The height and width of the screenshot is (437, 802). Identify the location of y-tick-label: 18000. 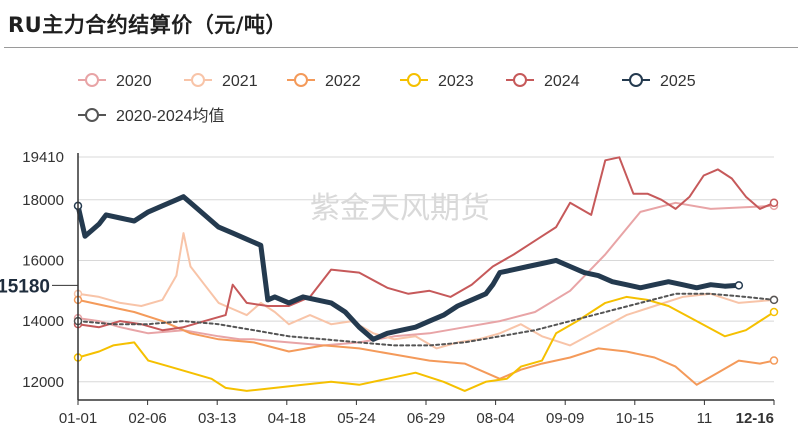
(43, 200).